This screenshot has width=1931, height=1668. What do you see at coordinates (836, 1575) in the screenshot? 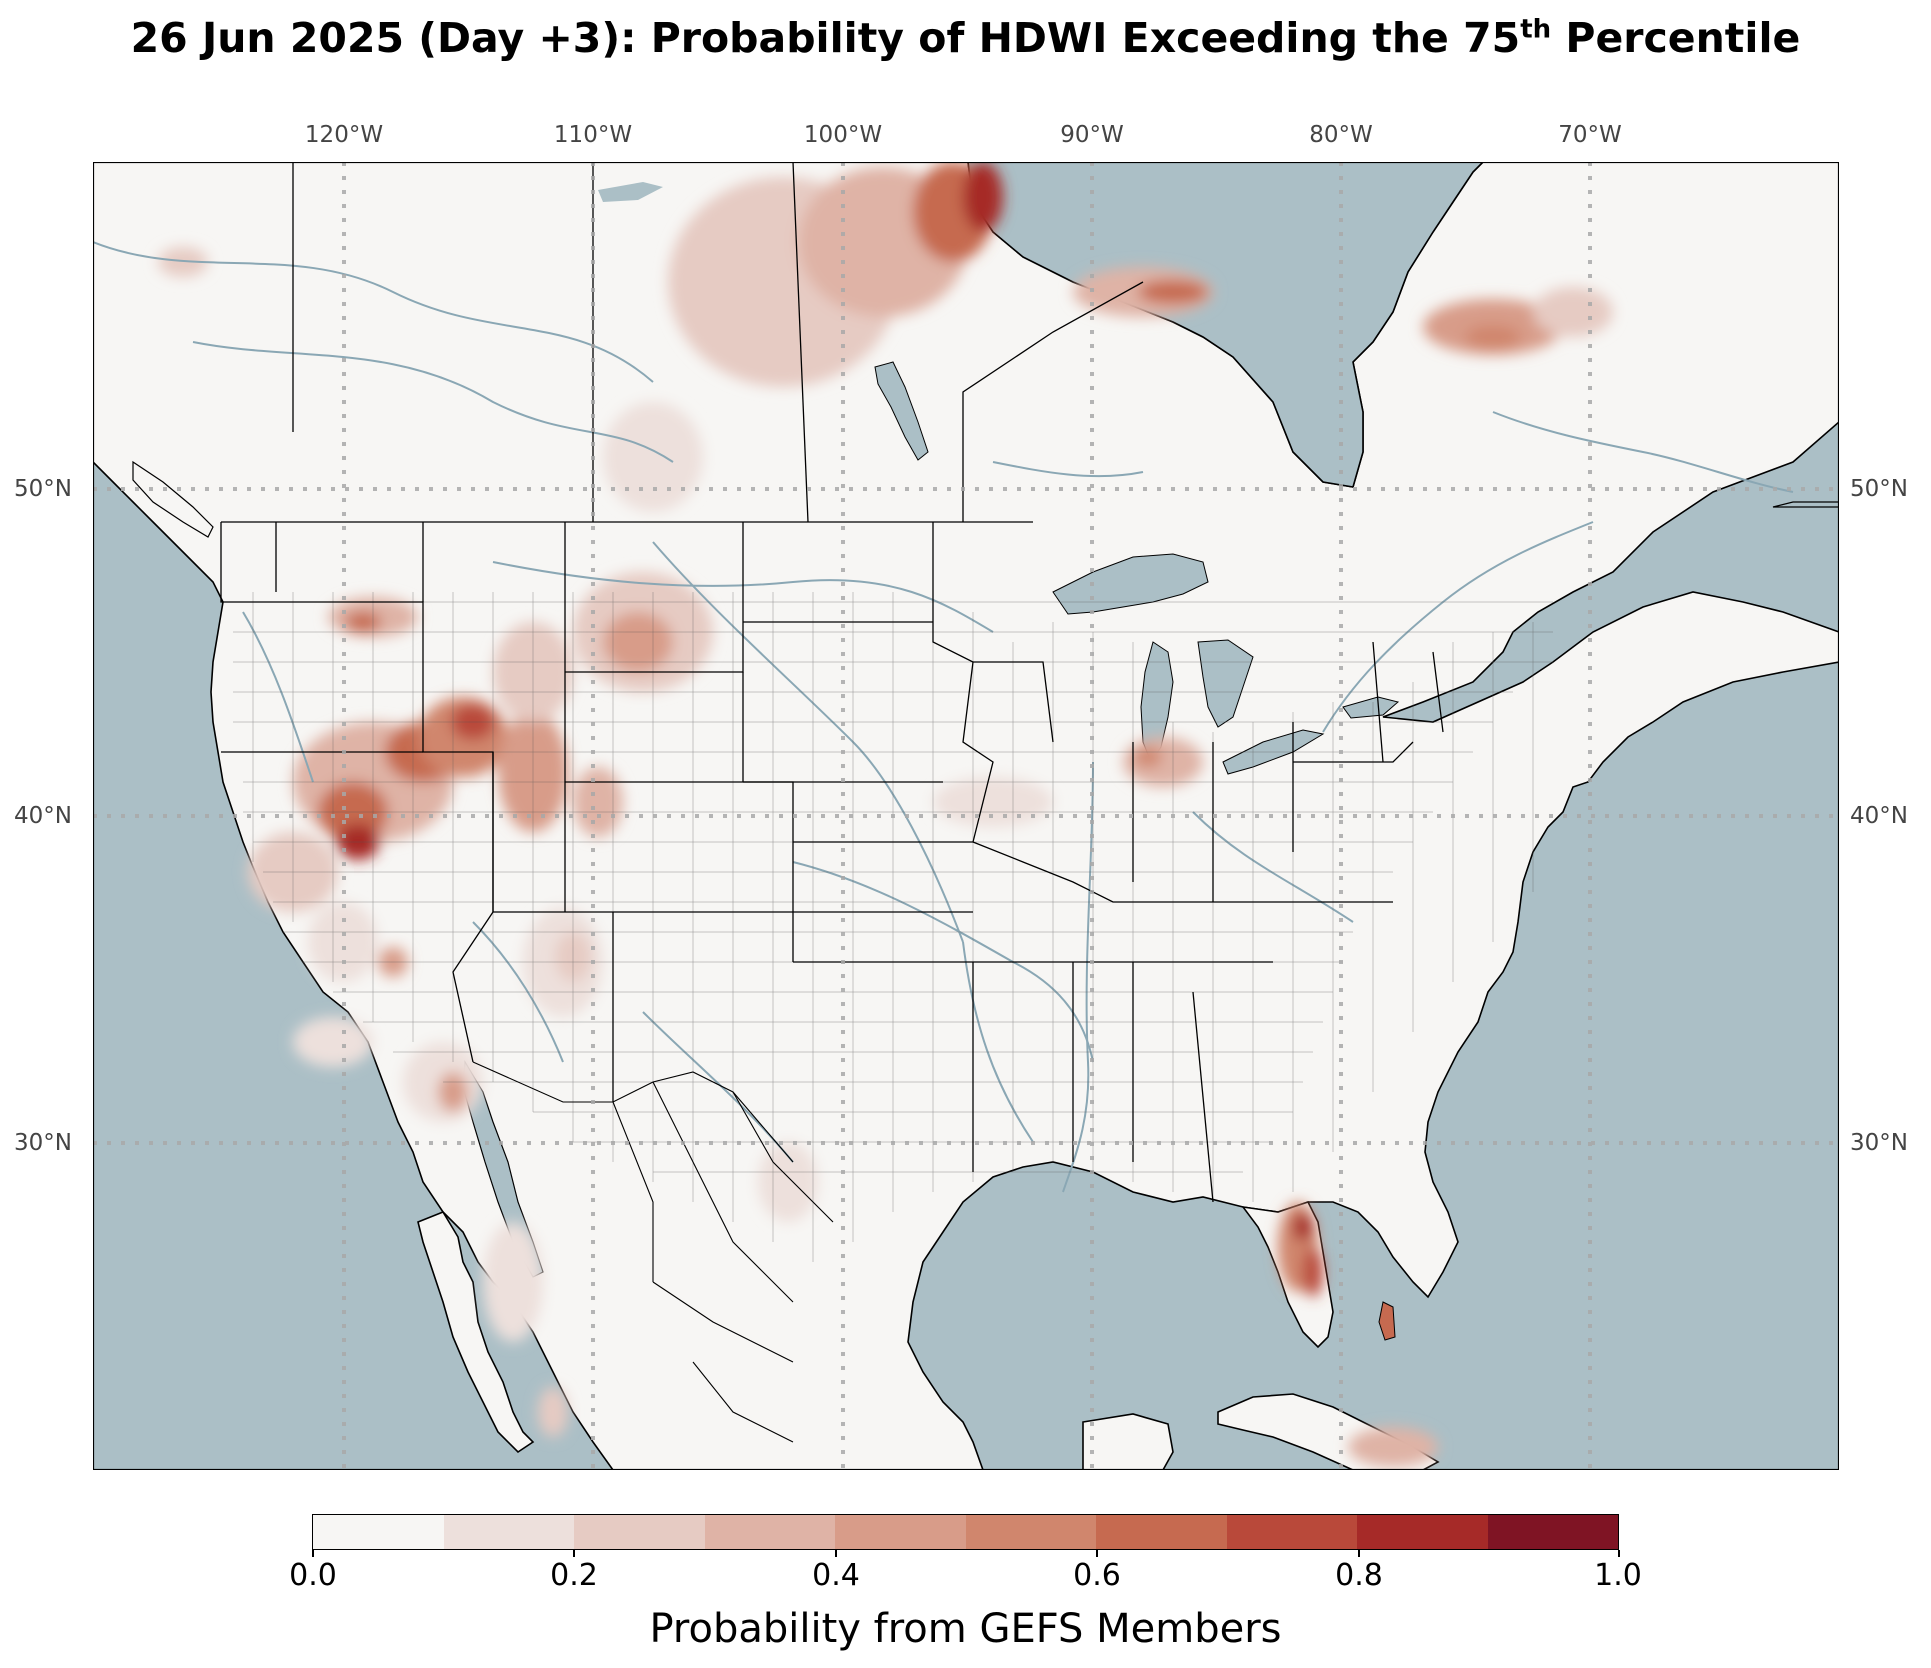
I see `colorbar-tick-0-4: 0.4` at bounding box center [836, 1575].